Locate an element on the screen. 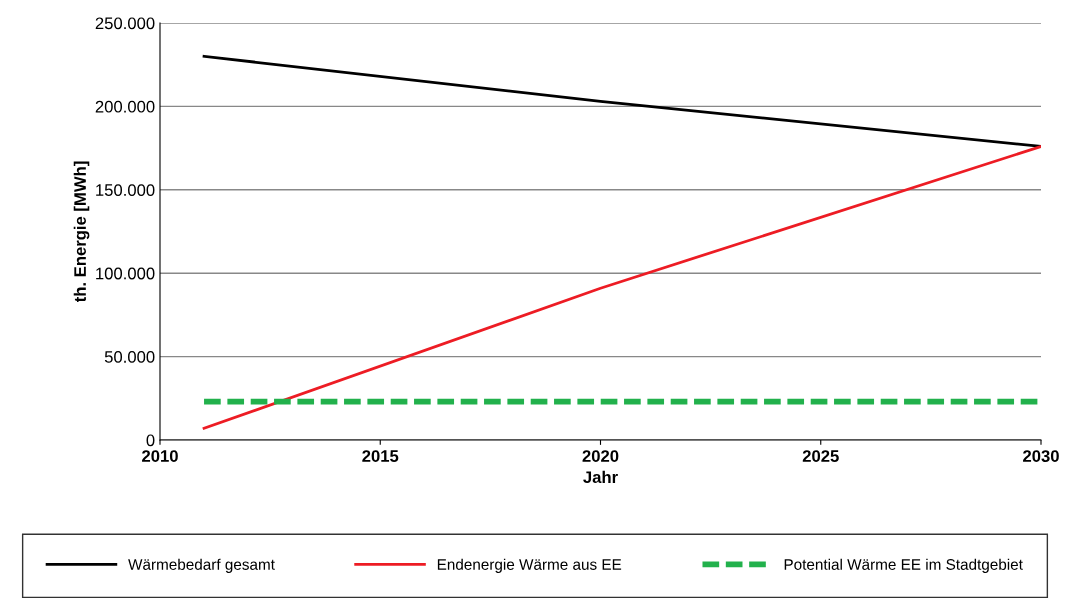  y-axis-title: th. Energie [MWh] is located at coordinates (81, 232).